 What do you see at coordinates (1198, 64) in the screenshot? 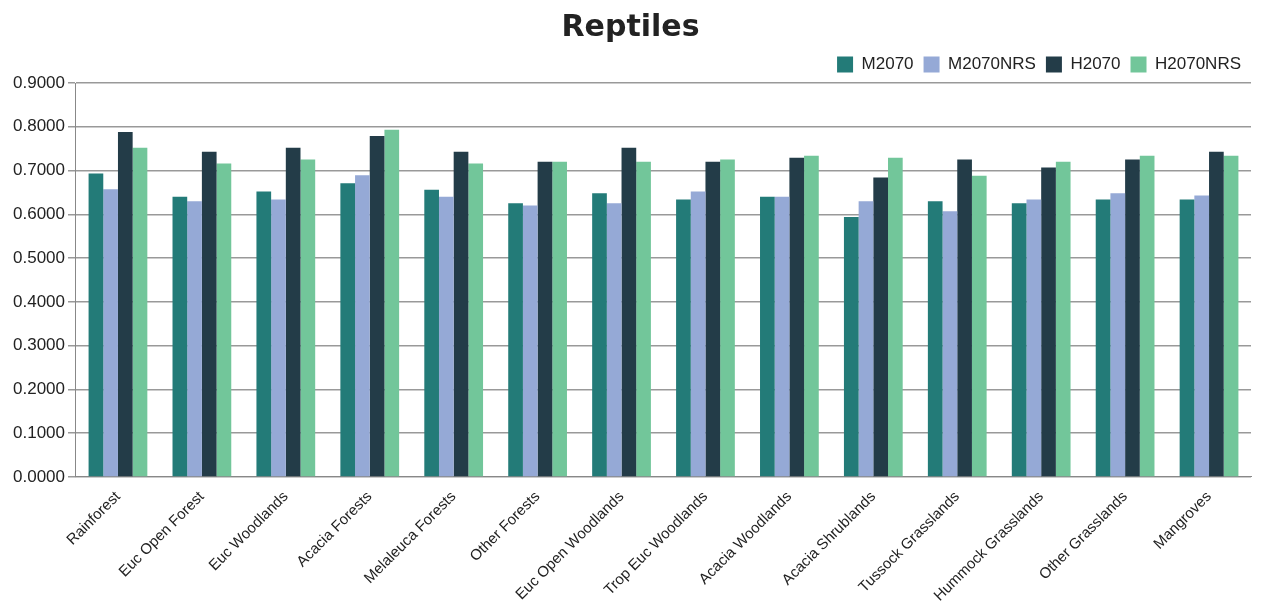
I see `legend-label: H2070NRS` at bounding box center [1198, 64].